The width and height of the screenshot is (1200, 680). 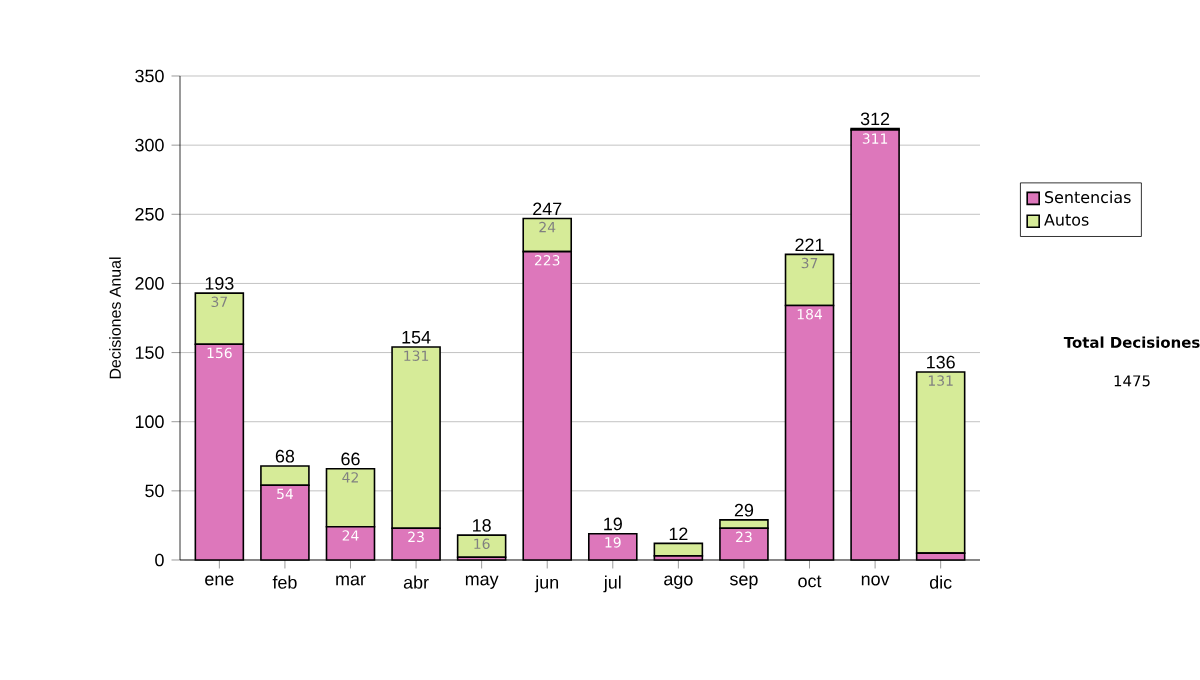 What do you see at coordinates (149, 145) in the screenshot?
I see `y-tick-label: 300` at bounding box center [149, 145].